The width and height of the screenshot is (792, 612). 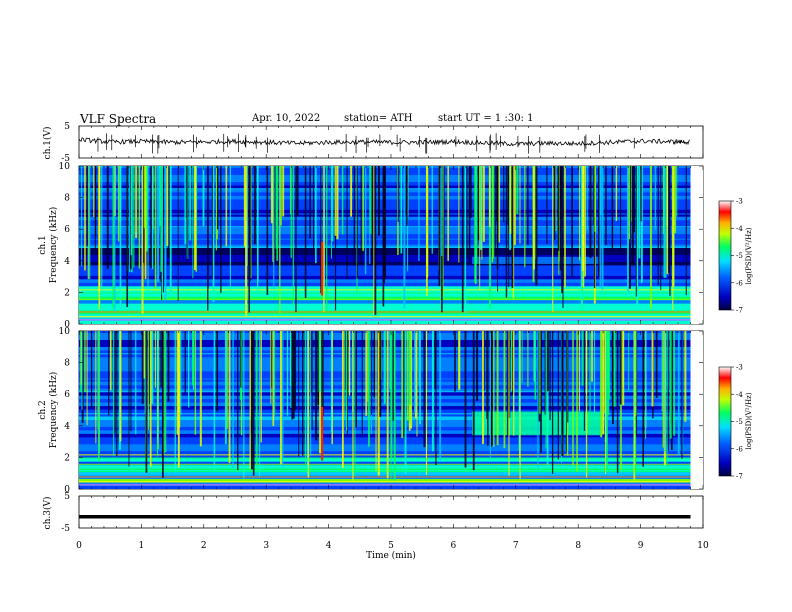 What do you see at coordinates (266, 546) in the screenshot?
I see `x-tick-label: 3` at bounding box center [266, 546].